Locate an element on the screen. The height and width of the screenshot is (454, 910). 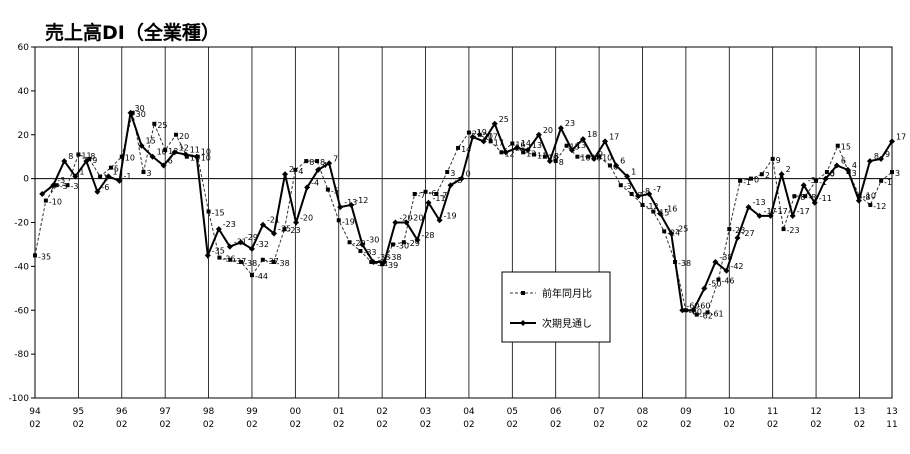
series-outlook-data-label: 7 is located at coordinates (335, 158).